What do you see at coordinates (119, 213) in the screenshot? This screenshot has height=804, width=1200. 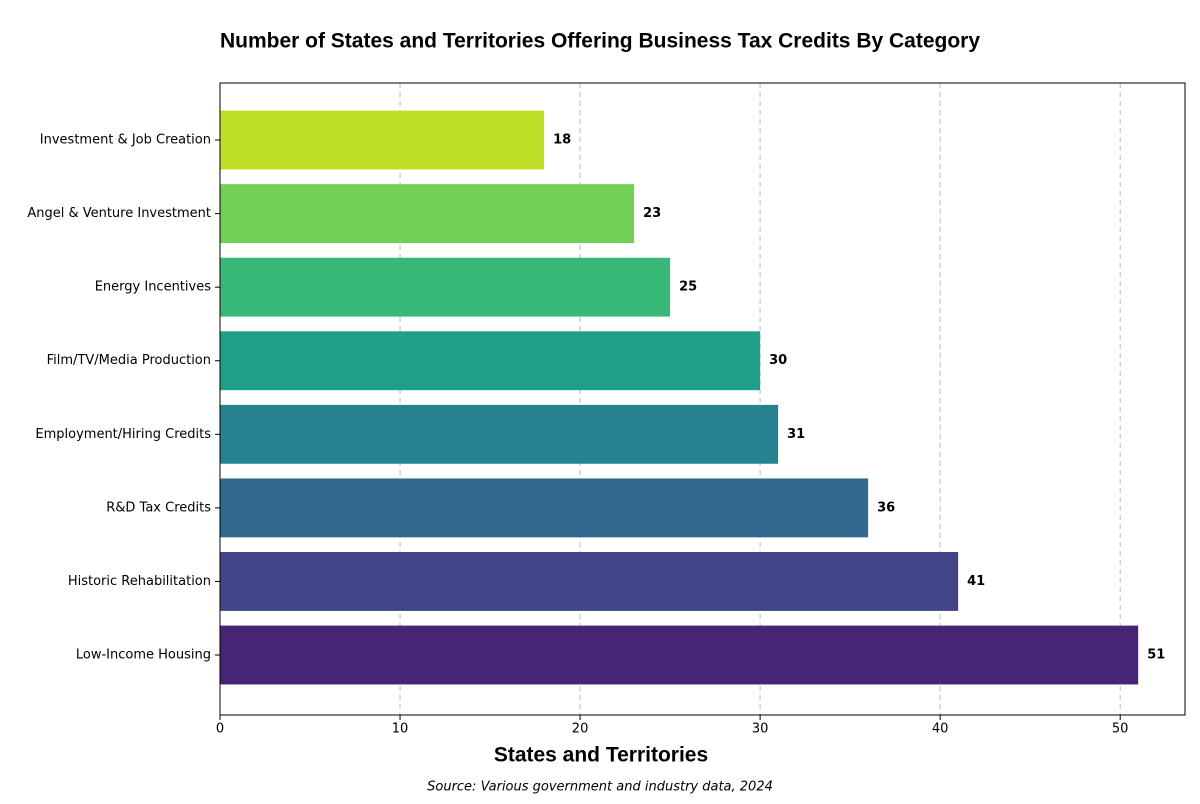 I see `y-tick-label: Angel & Venture Investment` at bounding box center [119, 213].